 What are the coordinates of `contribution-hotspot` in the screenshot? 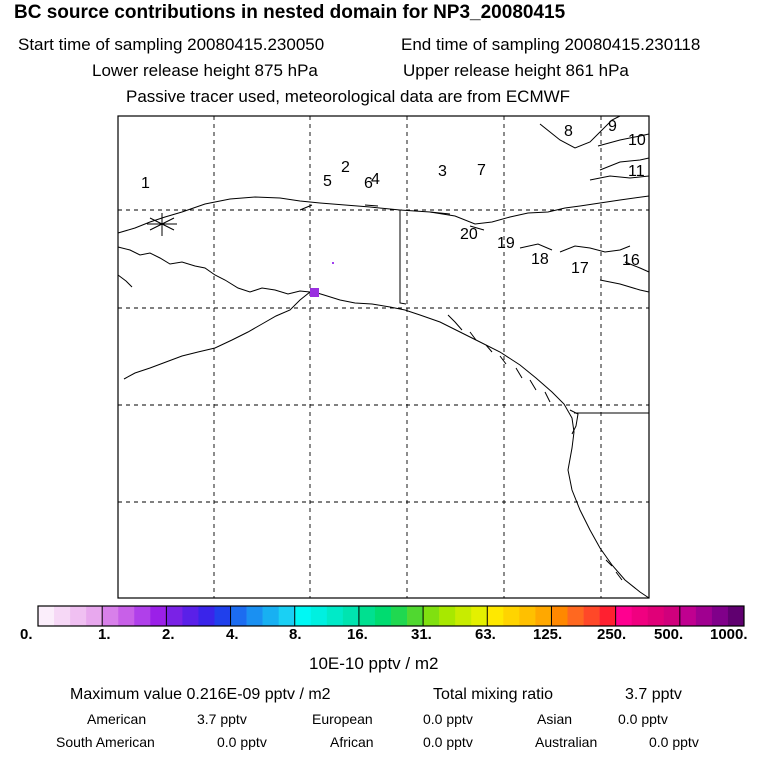 It's located at (314, 292).